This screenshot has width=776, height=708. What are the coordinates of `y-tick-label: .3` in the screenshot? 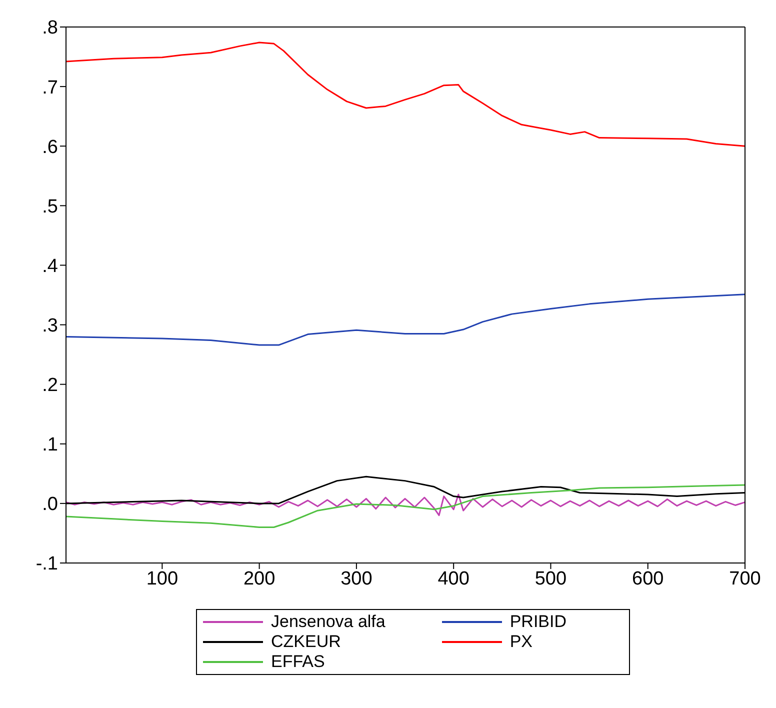 It's located at (50, 326).